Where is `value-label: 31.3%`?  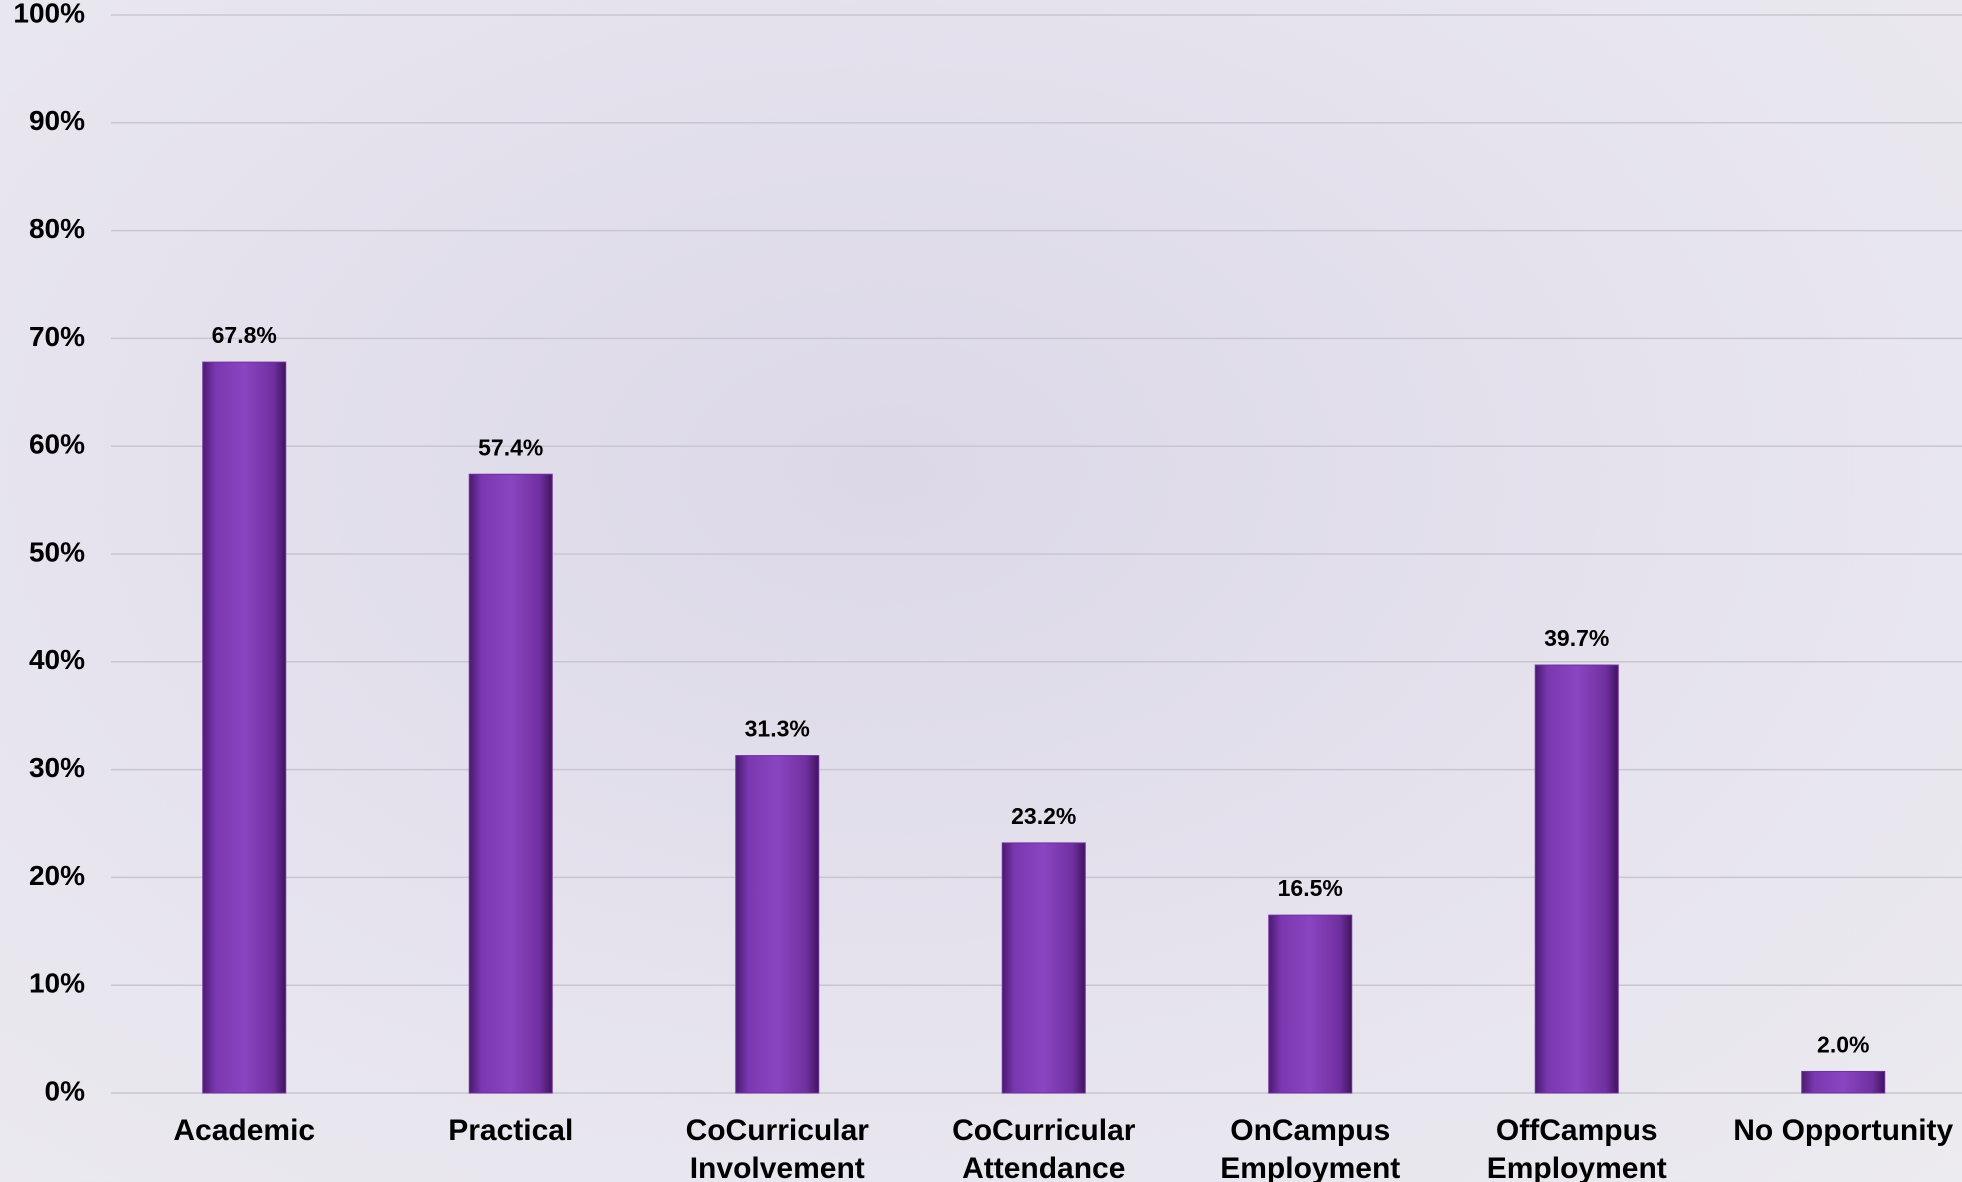 value-label: 31.3% is located at coordinates (777, 729).